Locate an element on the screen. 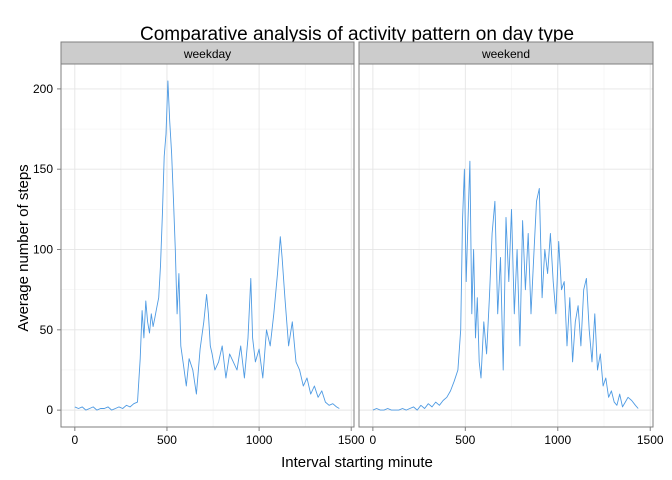 The width and height of the screenshot is (672, 480). y-tick-label: 150 is located at coordinates (43, 169).